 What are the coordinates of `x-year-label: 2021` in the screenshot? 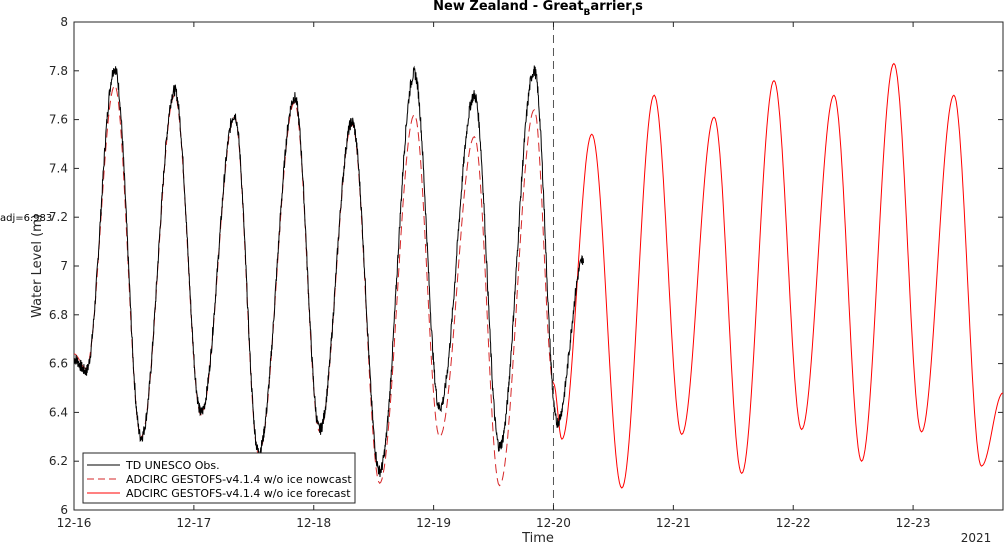 It's located at (976, 538).